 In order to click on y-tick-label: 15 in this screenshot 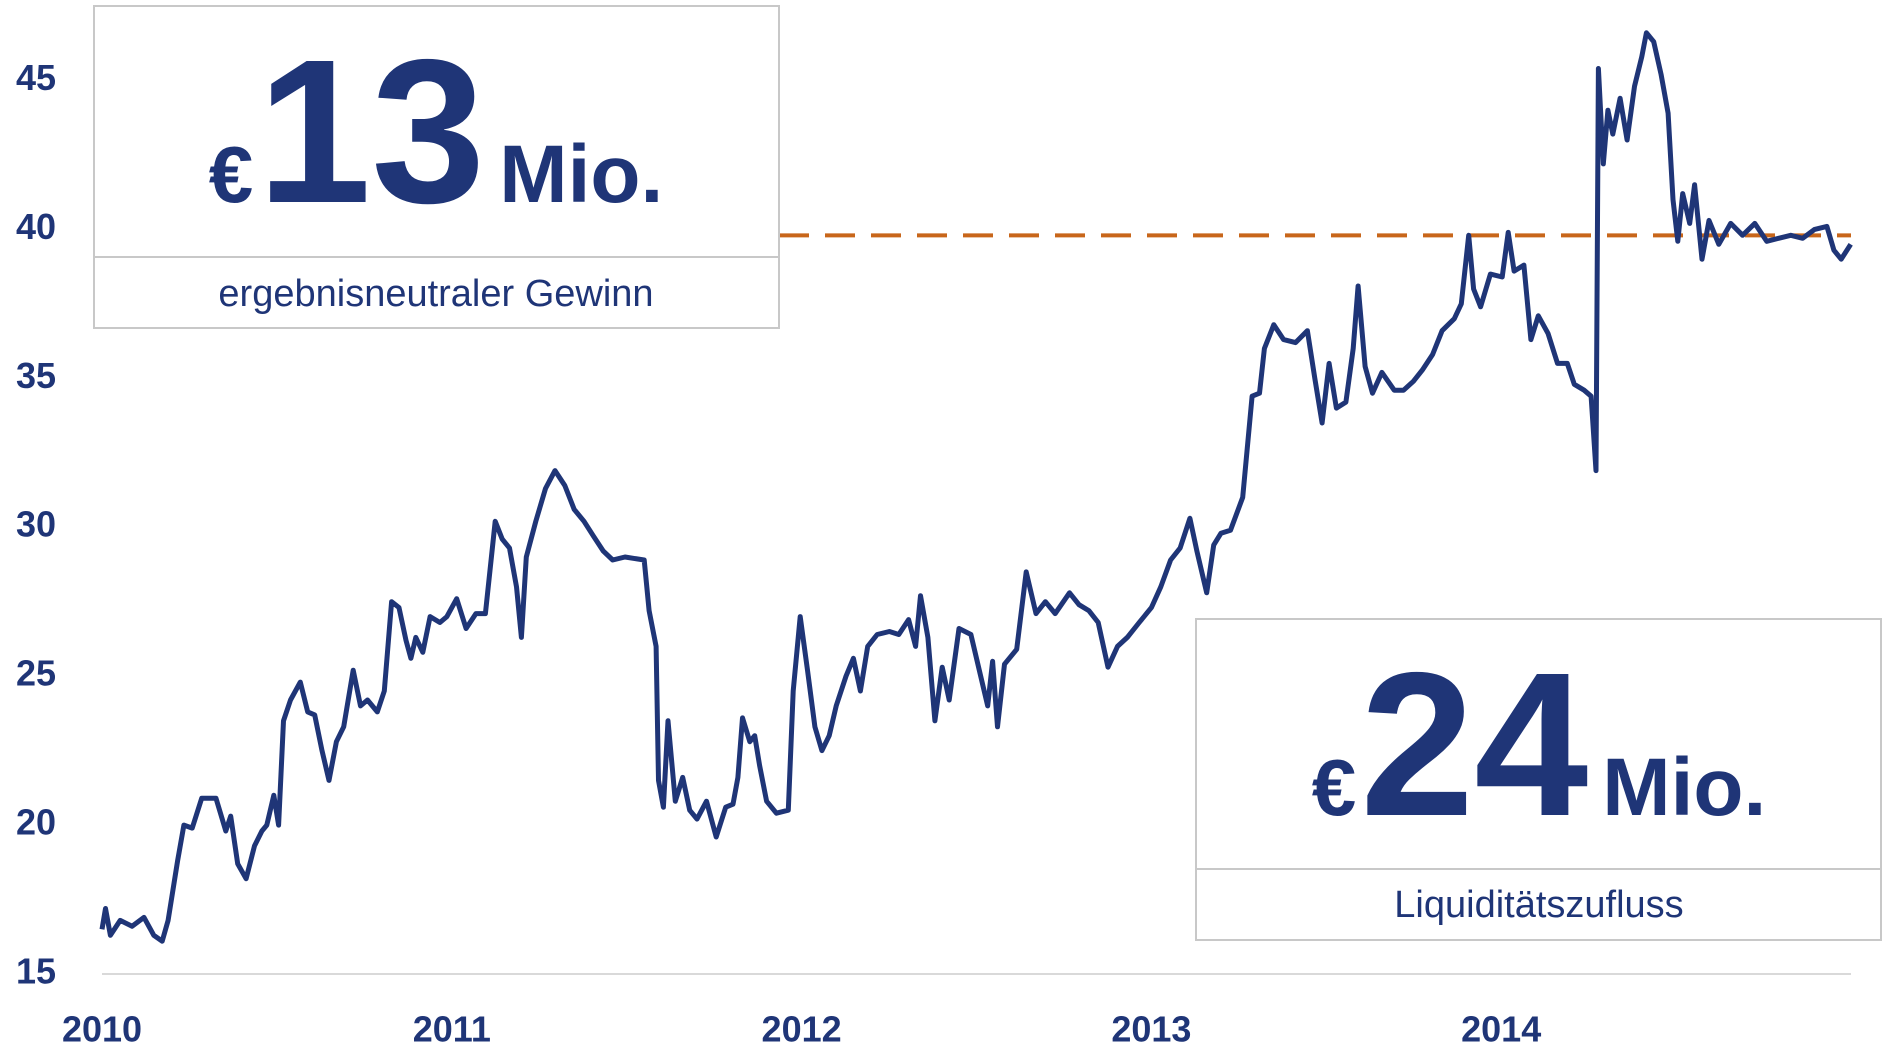, I will do `click(36, 971)`.